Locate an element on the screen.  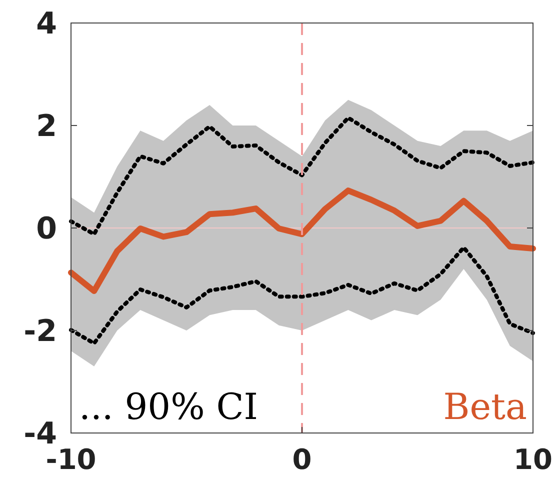
y-tick-label: -2 is located at coordinates (40, 331).